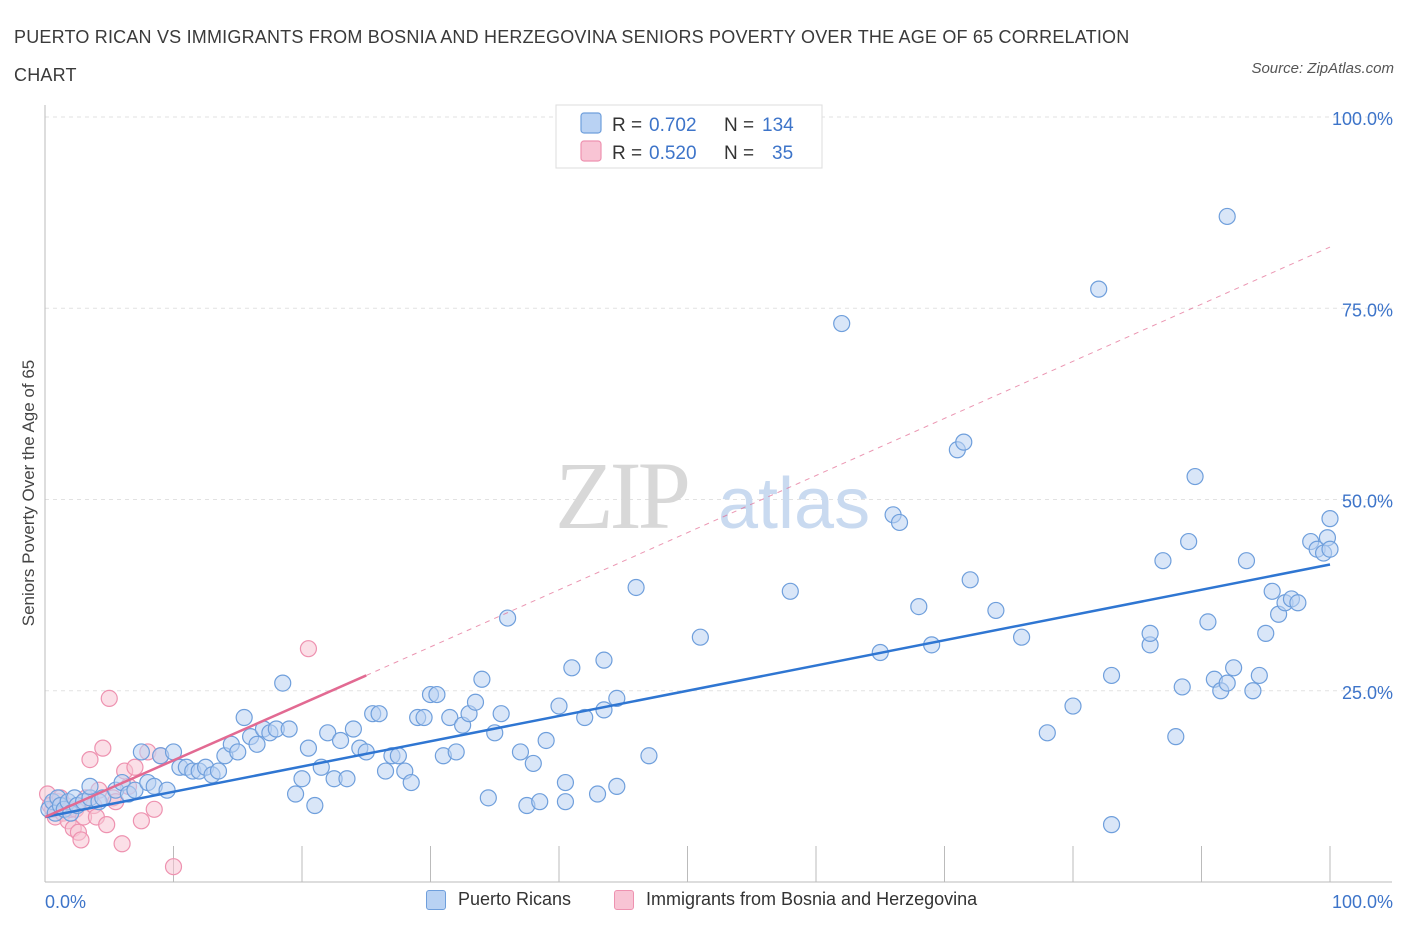 This screenshot has width=1406, height=930. What do you see at coordinates (1362, 119) in the screenshot?
I see `y-tick-label-100: 100.0%` at bounding box center [1362, 119].